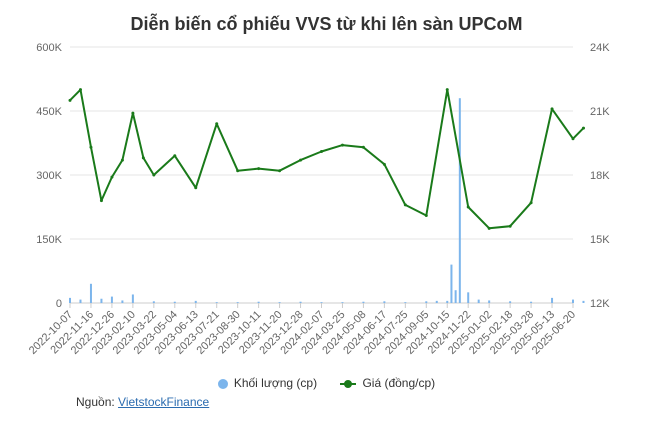 The height and width of the screenshot is (442, 653). What do you see at coordinates (164, 402) in the screenshot?
I see `source-link: VietstockFinance` at bounding box center [164, 402].